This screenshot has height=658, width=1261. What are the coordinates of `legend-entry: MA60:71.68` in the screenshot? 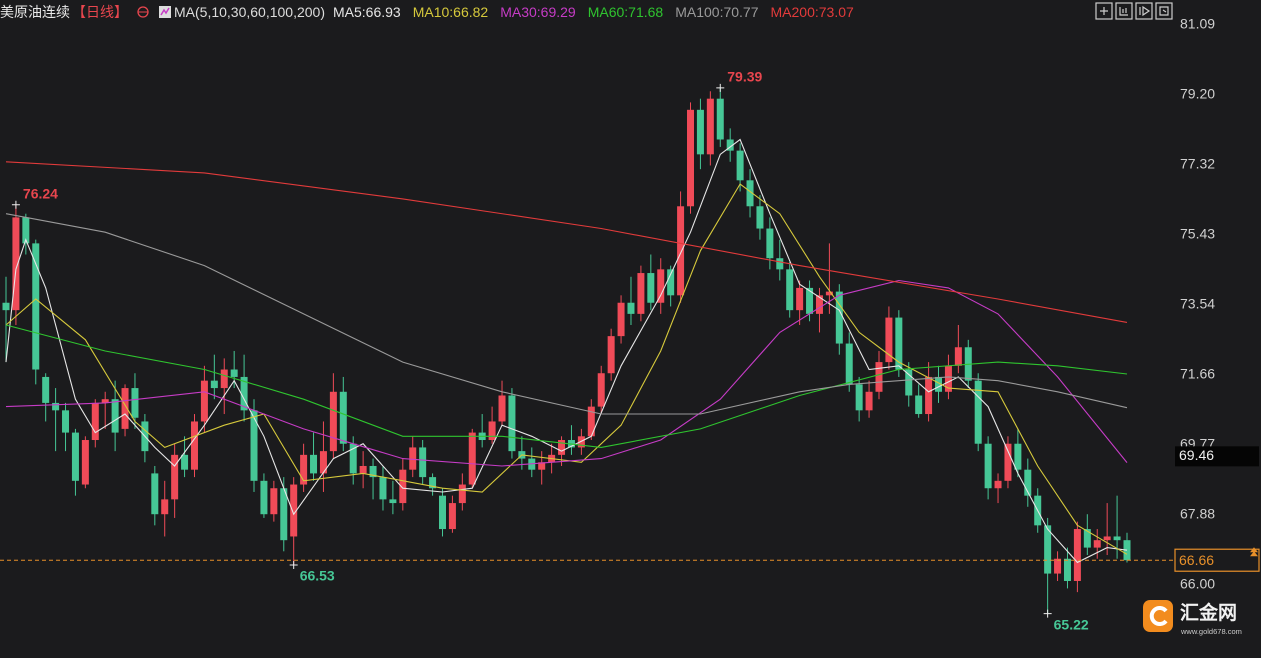 It's located at (625, 12).